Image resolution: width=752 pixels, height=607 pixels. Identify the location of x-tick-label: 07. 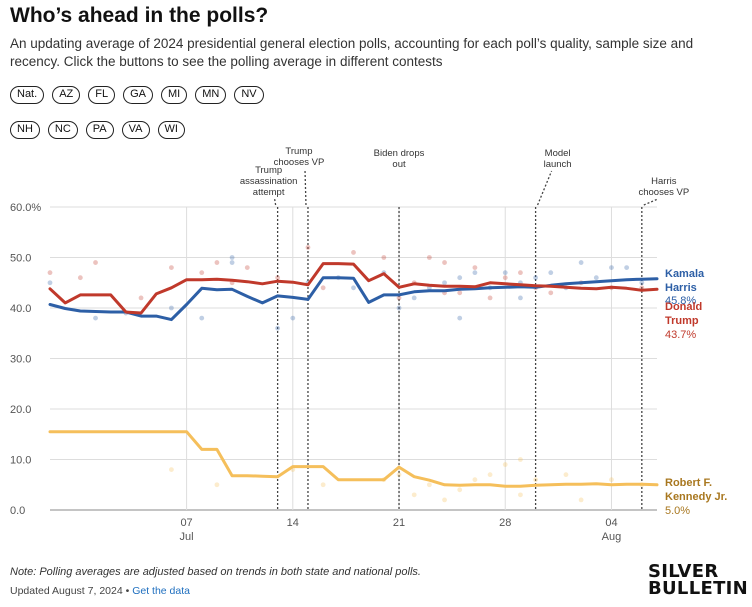
(186, 523).